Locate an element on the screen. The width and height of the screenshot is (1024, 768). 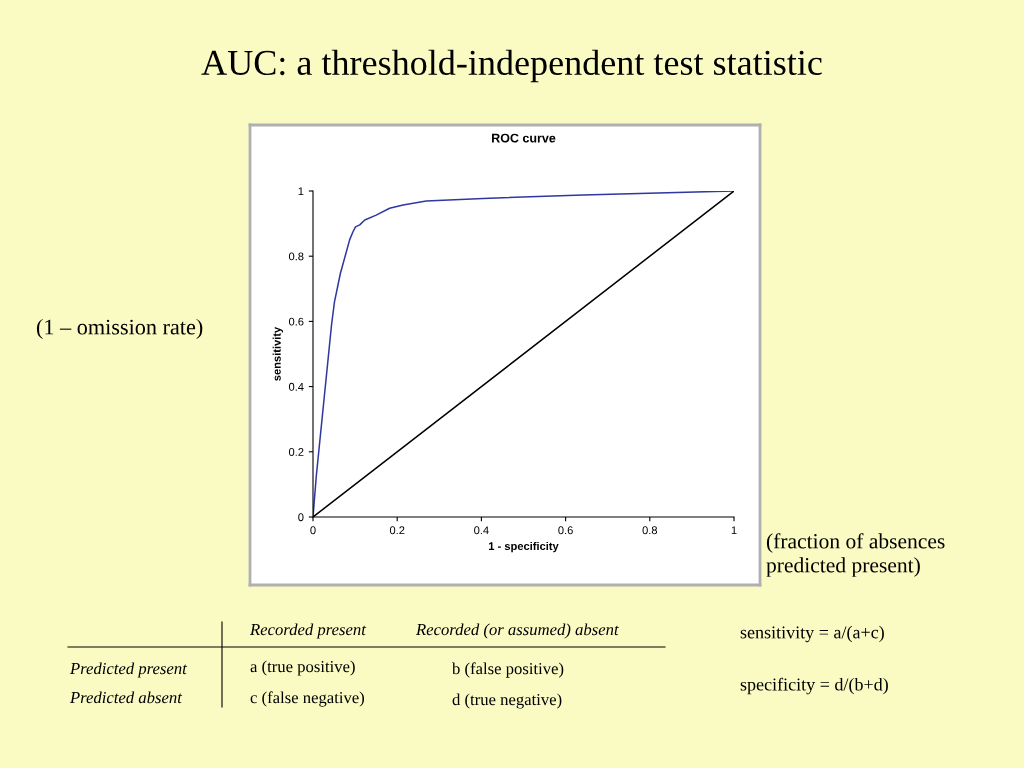
x-axis-title: 1 - specificity is located at coordinates (524, 547).